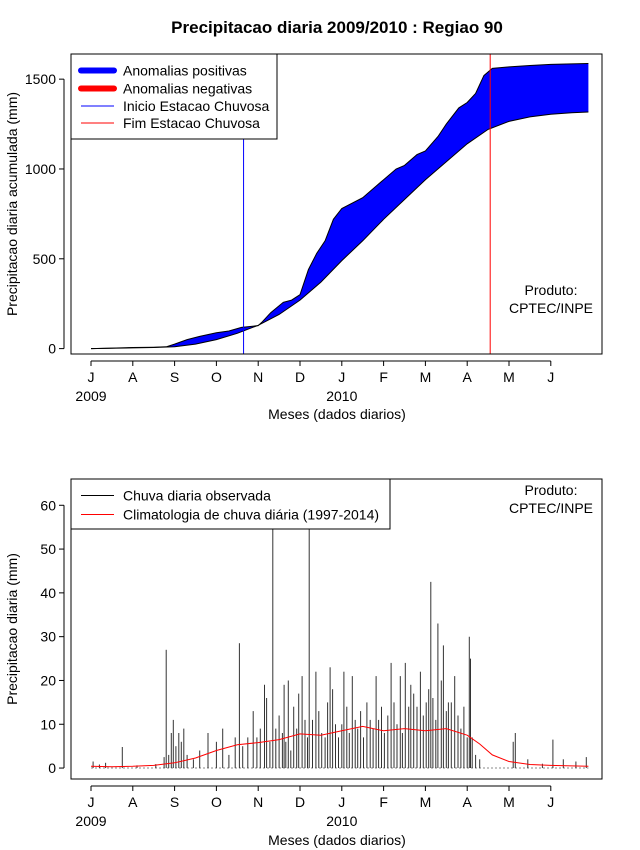 The height and width of the screenshot is (850, 640). Describe the element at coordinates (197, 496) in the screenshot. I see `legend-label-chuva-observada: Chuva diaria observada` at that location.